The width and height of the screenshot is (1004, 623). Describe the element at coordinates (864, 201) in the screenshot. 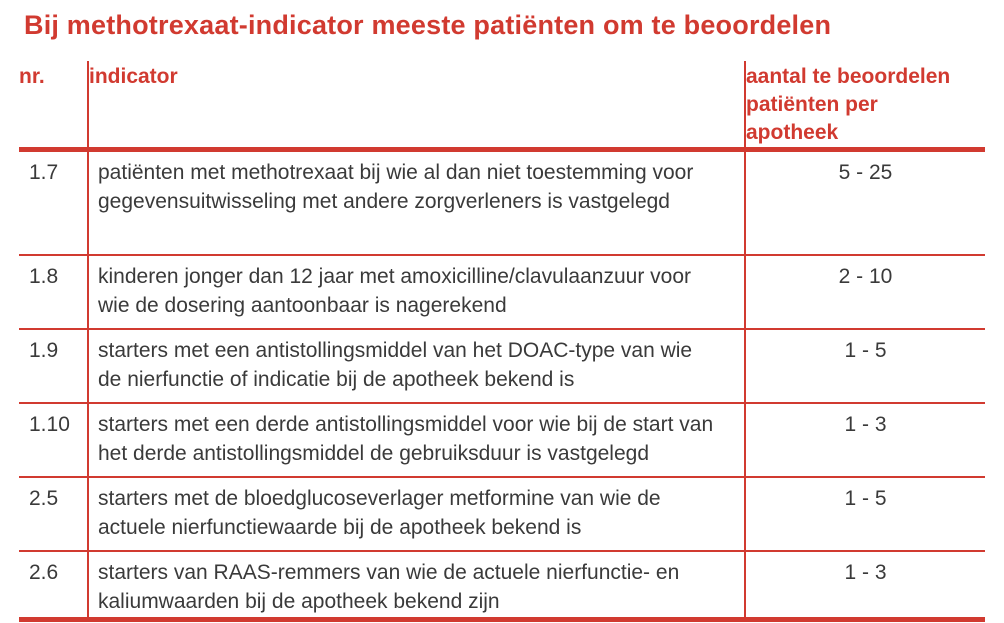

I see `cell-aantal: 5 - 25` at that location.